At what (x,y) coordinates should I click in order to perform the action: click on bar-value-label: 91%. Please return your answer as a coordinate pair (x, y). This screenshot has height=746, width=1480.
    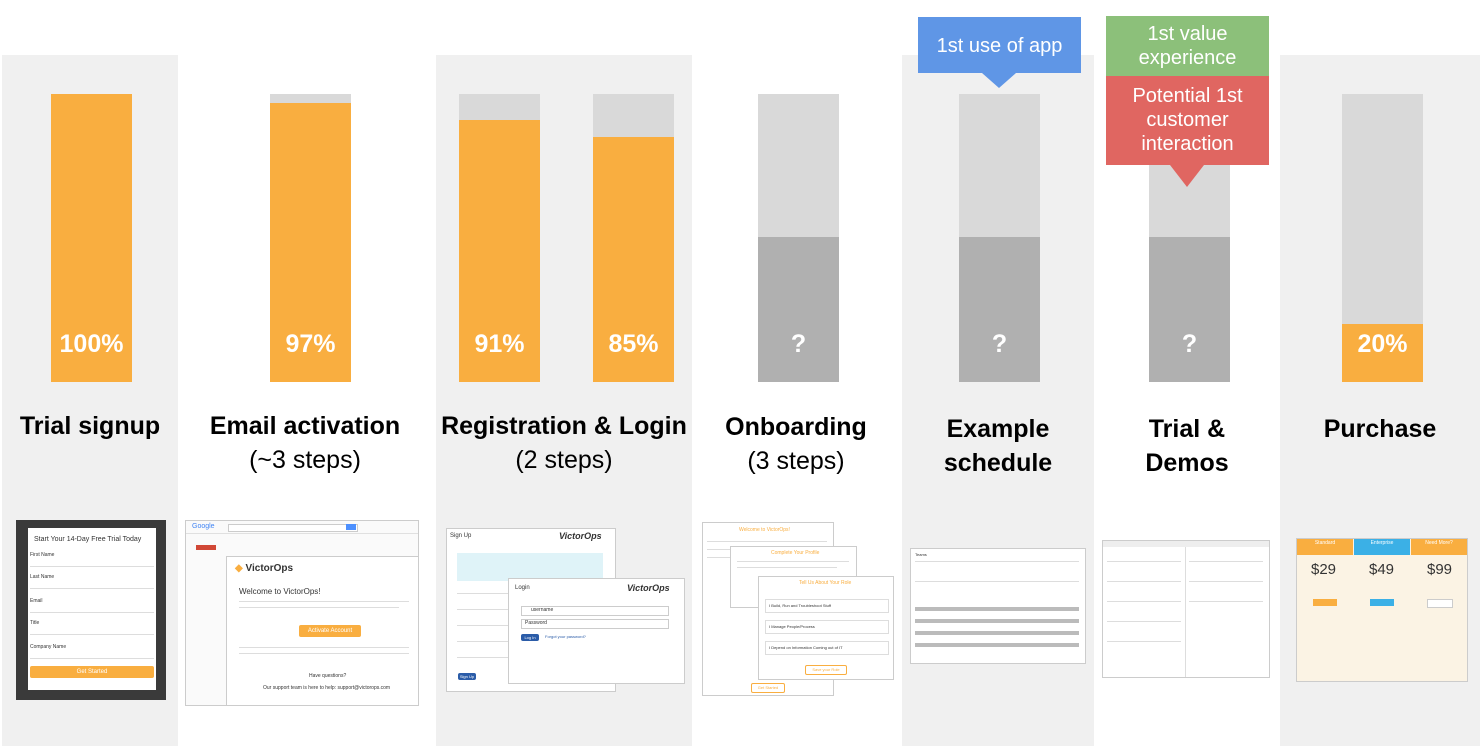
    Looking at the image, I should click on (499, 344).